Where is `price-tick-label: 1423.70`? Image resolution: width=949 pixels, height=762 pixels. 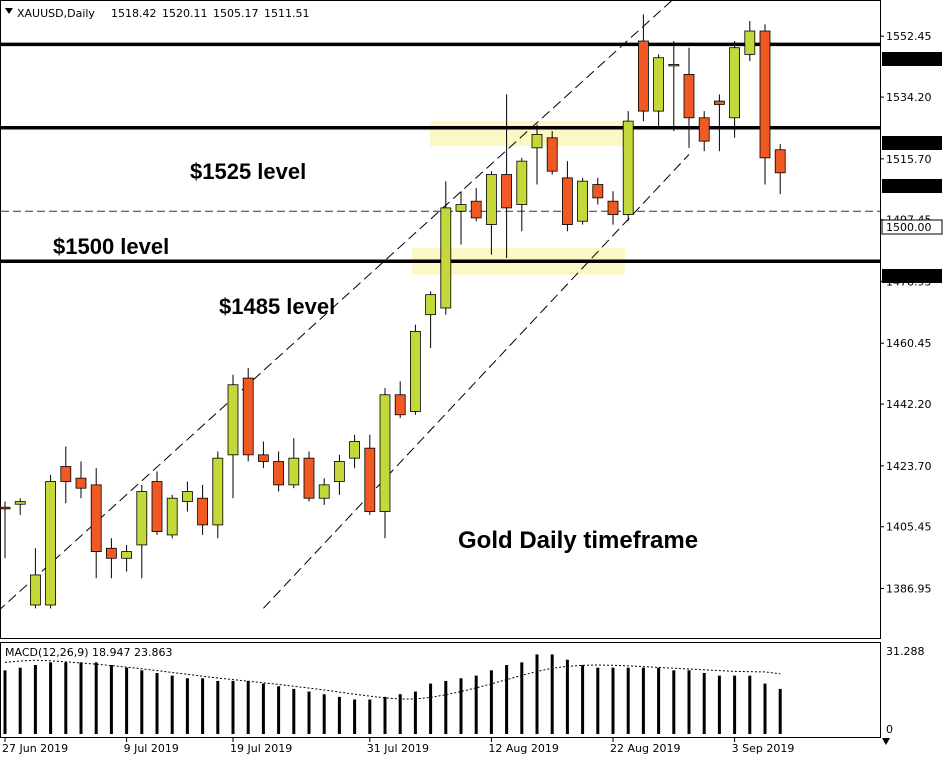 price-tick-label: 1423.70 is located at coordinates (909, 466).